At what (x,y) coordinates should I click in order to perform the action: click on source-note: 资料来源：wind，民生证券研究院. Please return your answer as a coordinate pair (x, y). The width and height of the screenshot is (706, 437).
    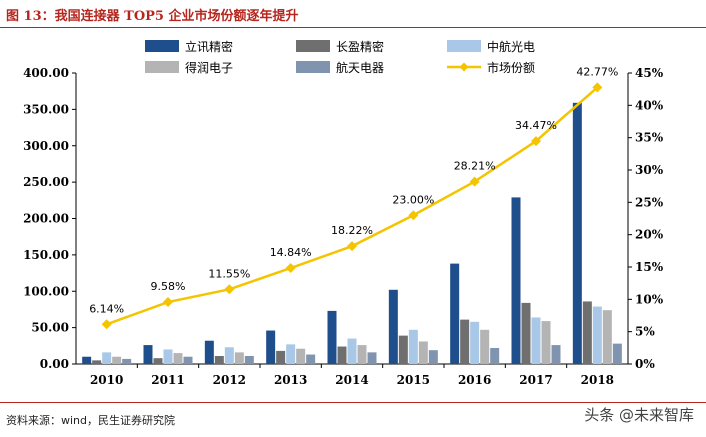
    Looking at the image, I should click on (91, 420).